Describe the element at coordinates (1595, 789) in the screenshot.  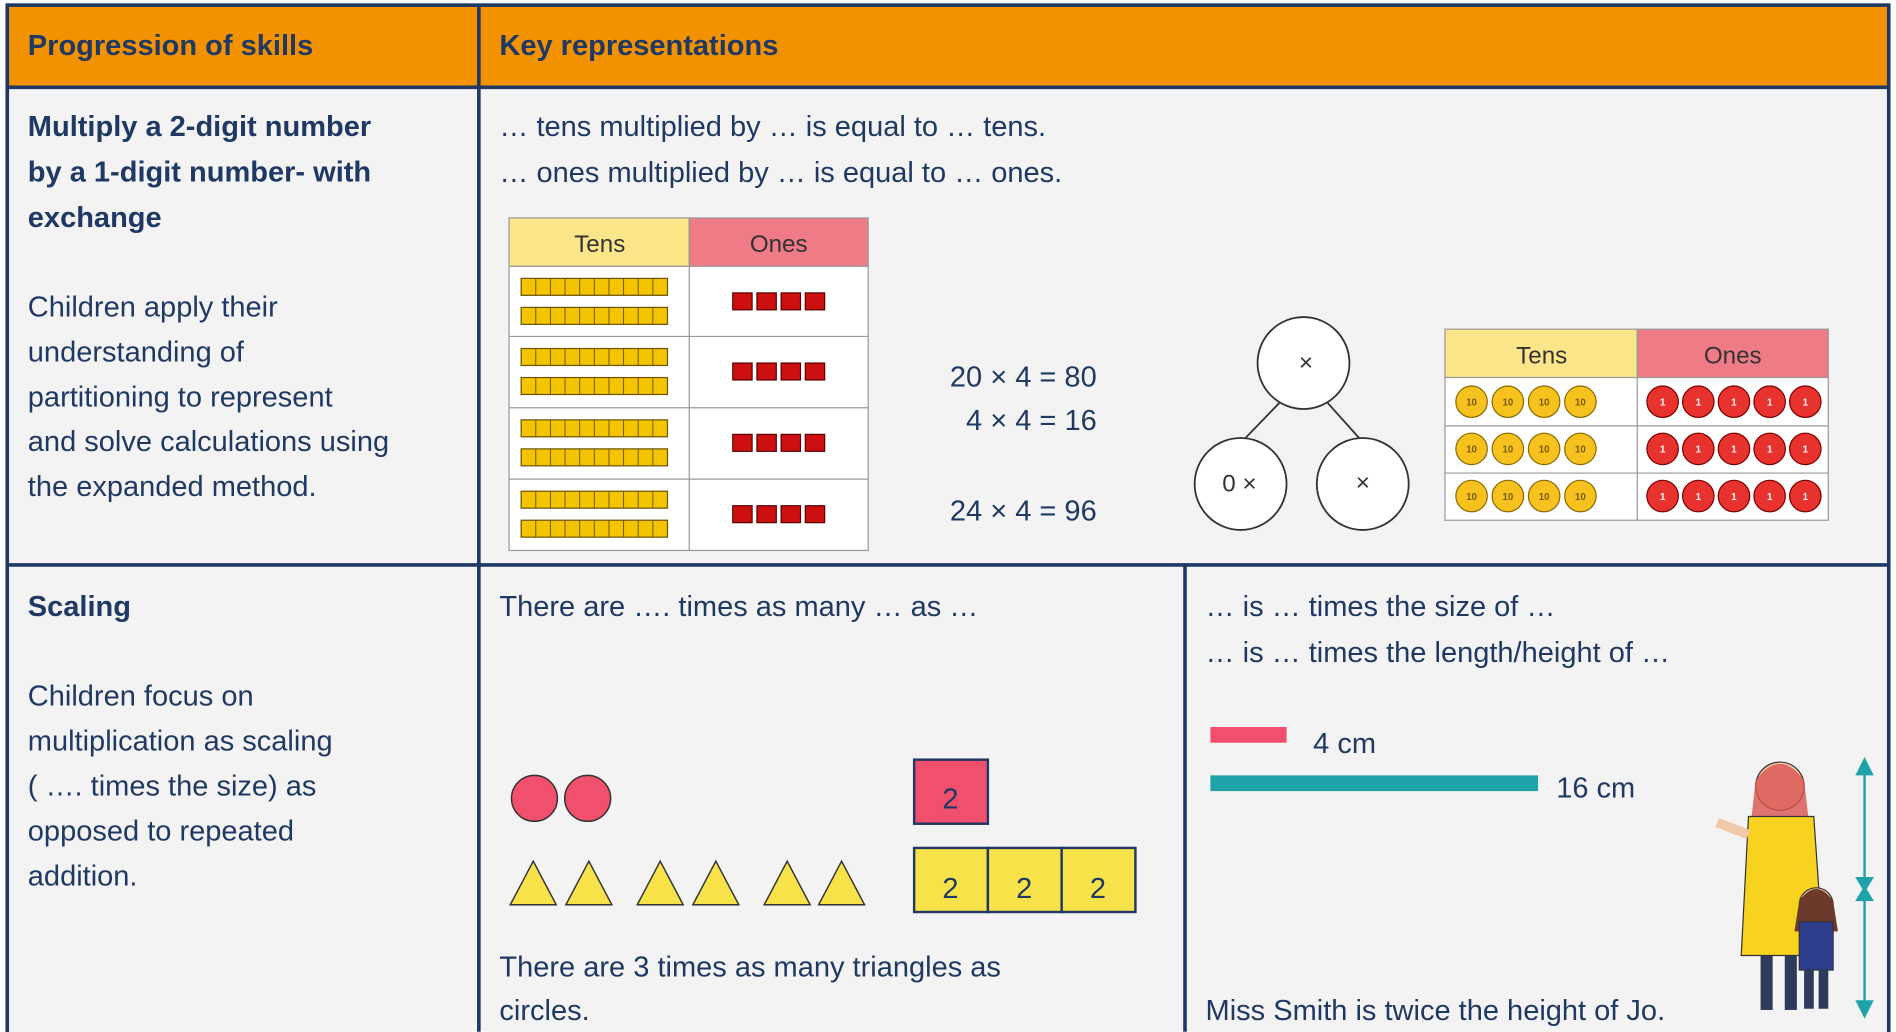
I see `long-bar-label: 16 cm` at that location.